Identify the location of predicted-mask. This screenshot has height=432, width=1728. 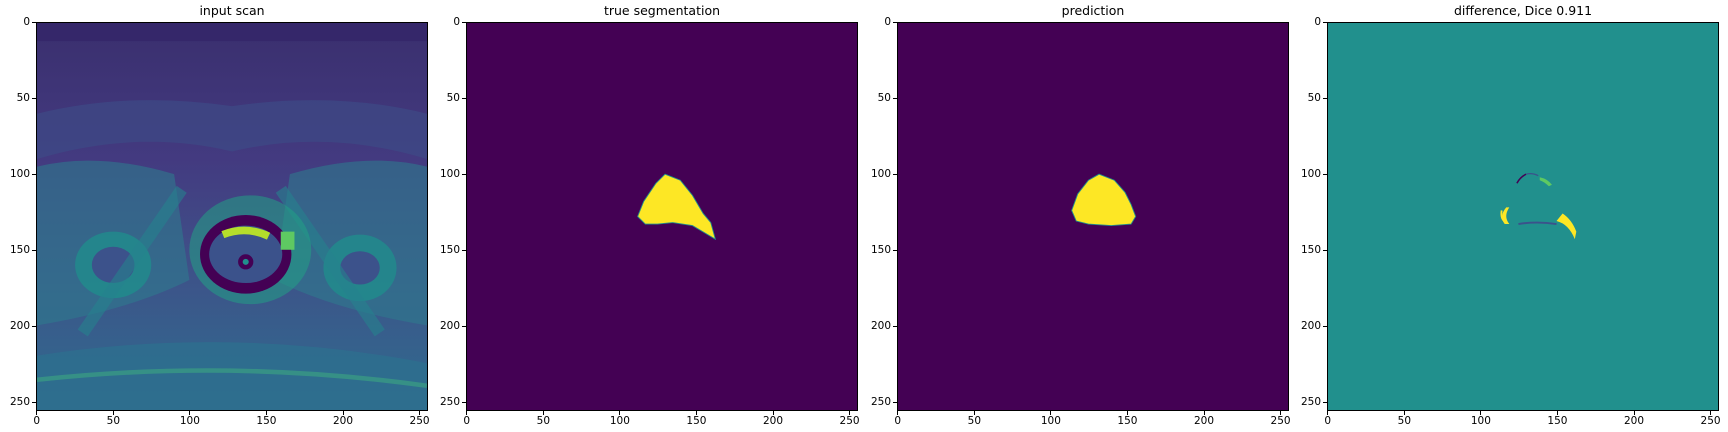
(1104, 200).